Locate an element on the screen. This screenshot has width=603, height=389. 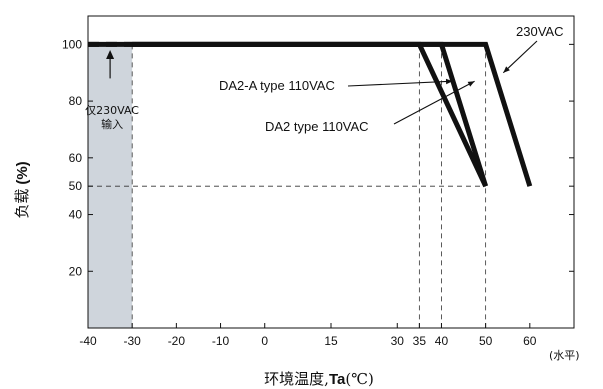
y-axis-title-prefix: 负载 is located at coordinates (22, 204).